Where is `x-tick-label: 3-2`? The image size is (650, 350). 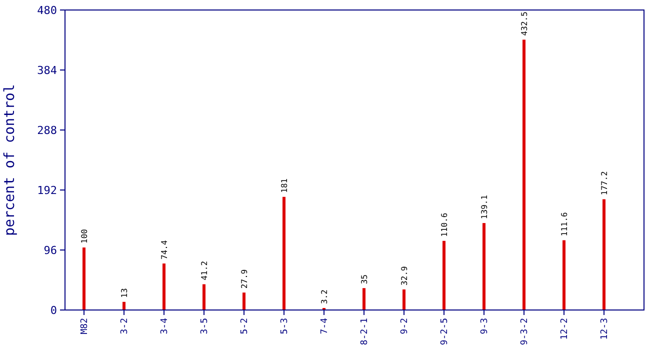
x-tick-label: 3-2 is located at coordinates (125, 326).